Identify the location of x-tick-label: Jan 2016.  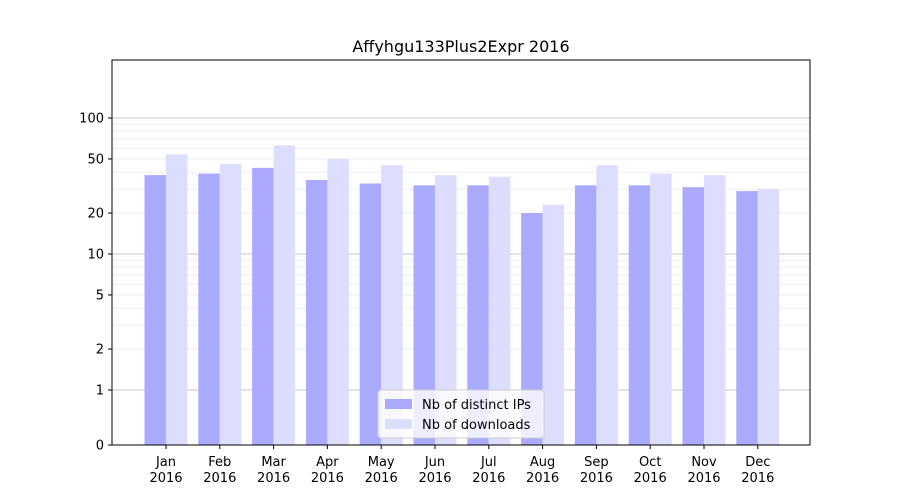
(165, 470).